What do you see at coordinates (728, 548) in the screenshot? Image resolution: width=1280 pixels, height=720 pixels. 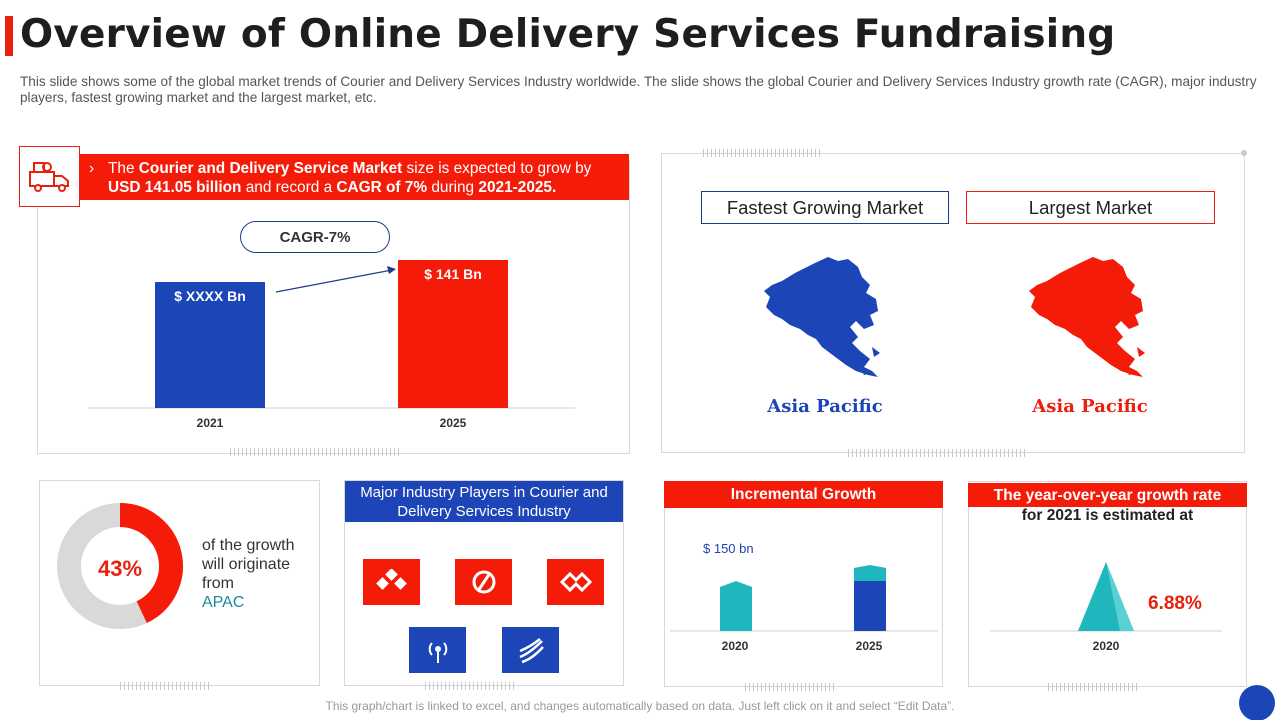 I see `incremental-value-label: $ 150 bn` at bounding box center [728, 548].